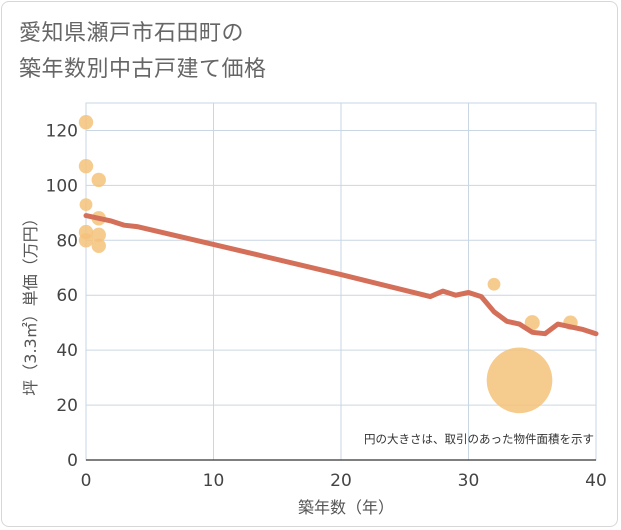  What do you see at coordinates (67, 406) in the screenshot?
I see `y-tick-label: 20` at bounding box center [67, 406].